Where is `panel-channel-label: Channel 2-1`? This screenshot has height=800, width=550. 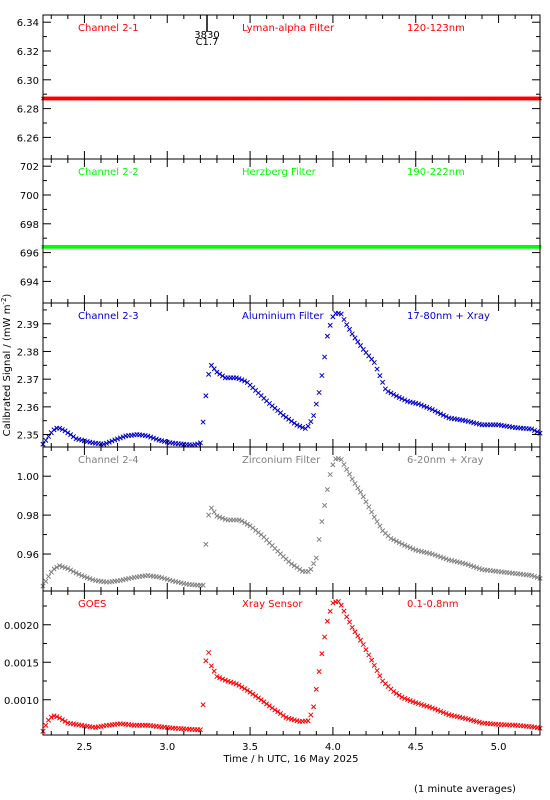 panel-channel-label: Channel 2-1 is located at coordinates (108, 28).